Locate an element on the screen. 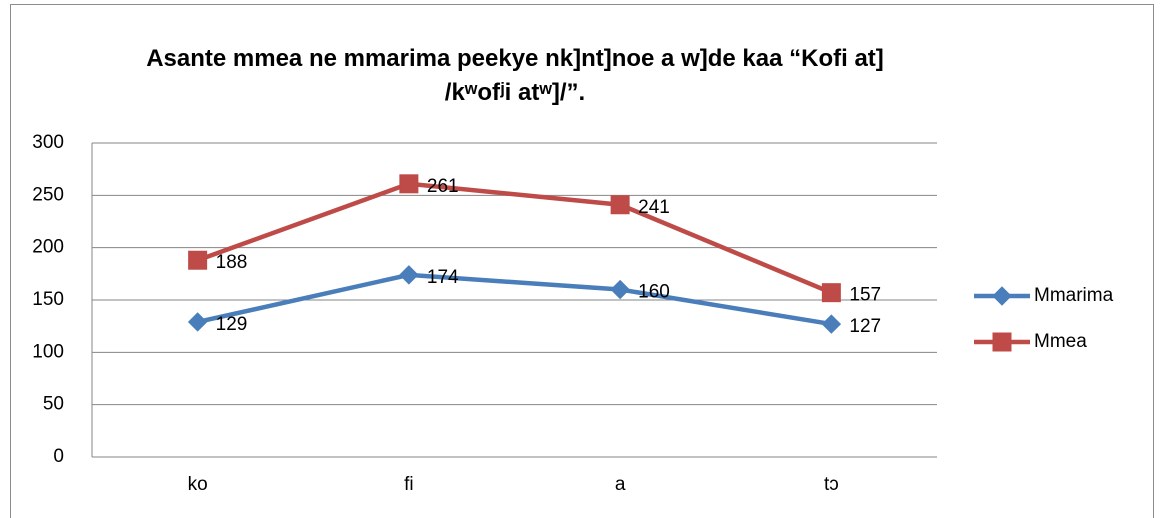 The image size is (1165, 518). data-label: 261 is located at coordinates (443, 186).